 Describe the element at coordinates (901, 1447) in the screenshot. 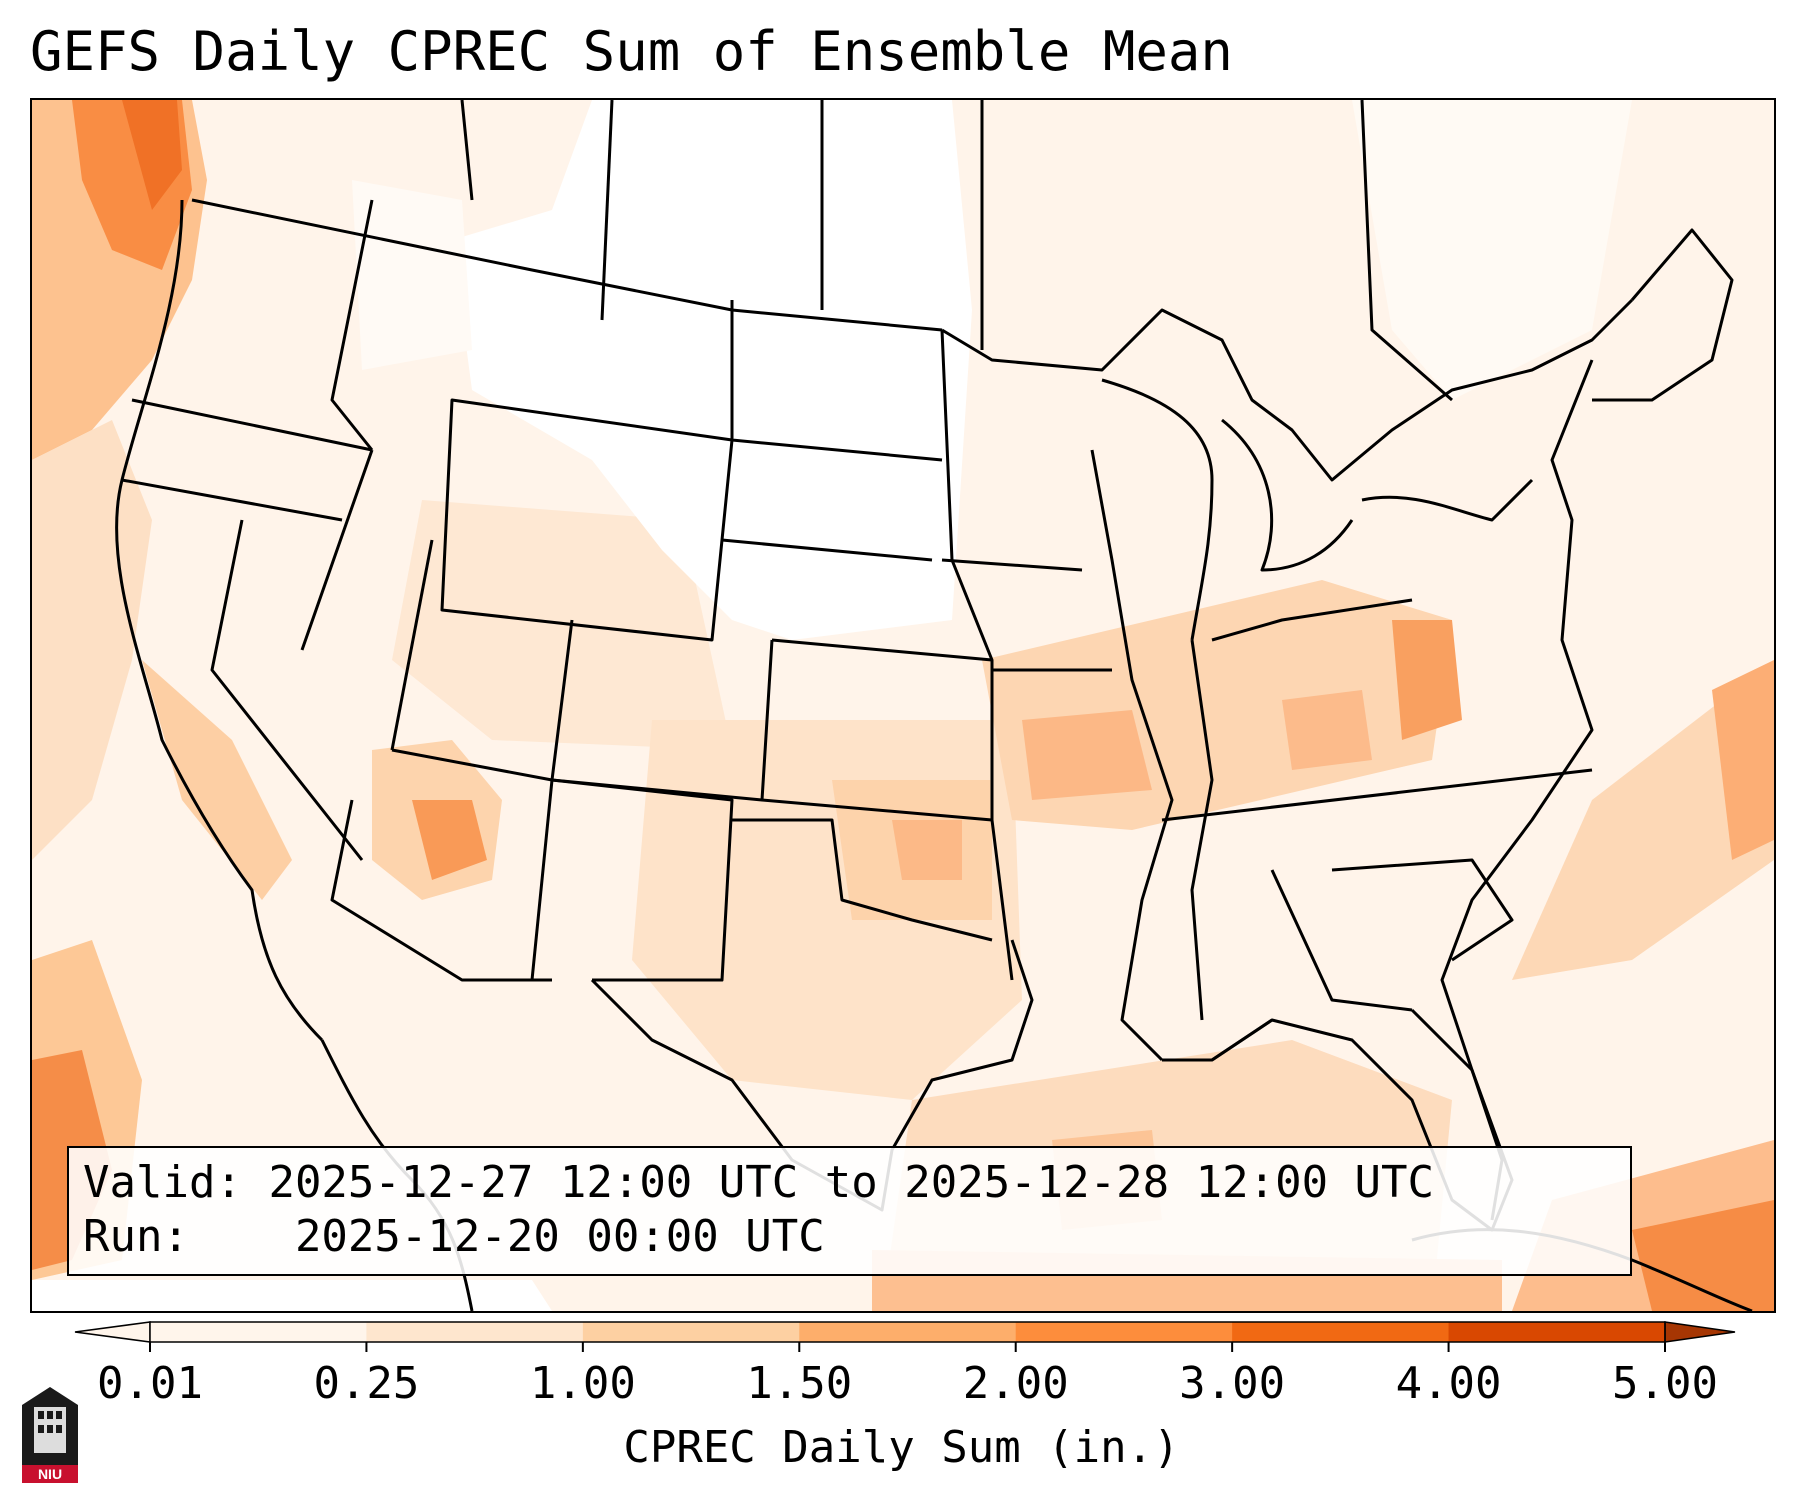

I see `colorbar-label: CPREC Daily Sum (in.)` at that location.